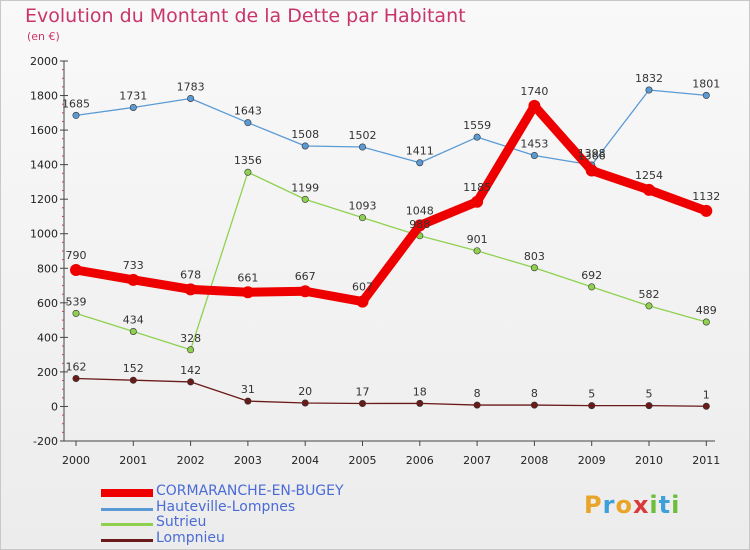 The width and height of the screenshot is (750, 550). Describe the element at coordinates (181, 522) in the screenshot. I see `legend-label: Sutrieu` at that location.